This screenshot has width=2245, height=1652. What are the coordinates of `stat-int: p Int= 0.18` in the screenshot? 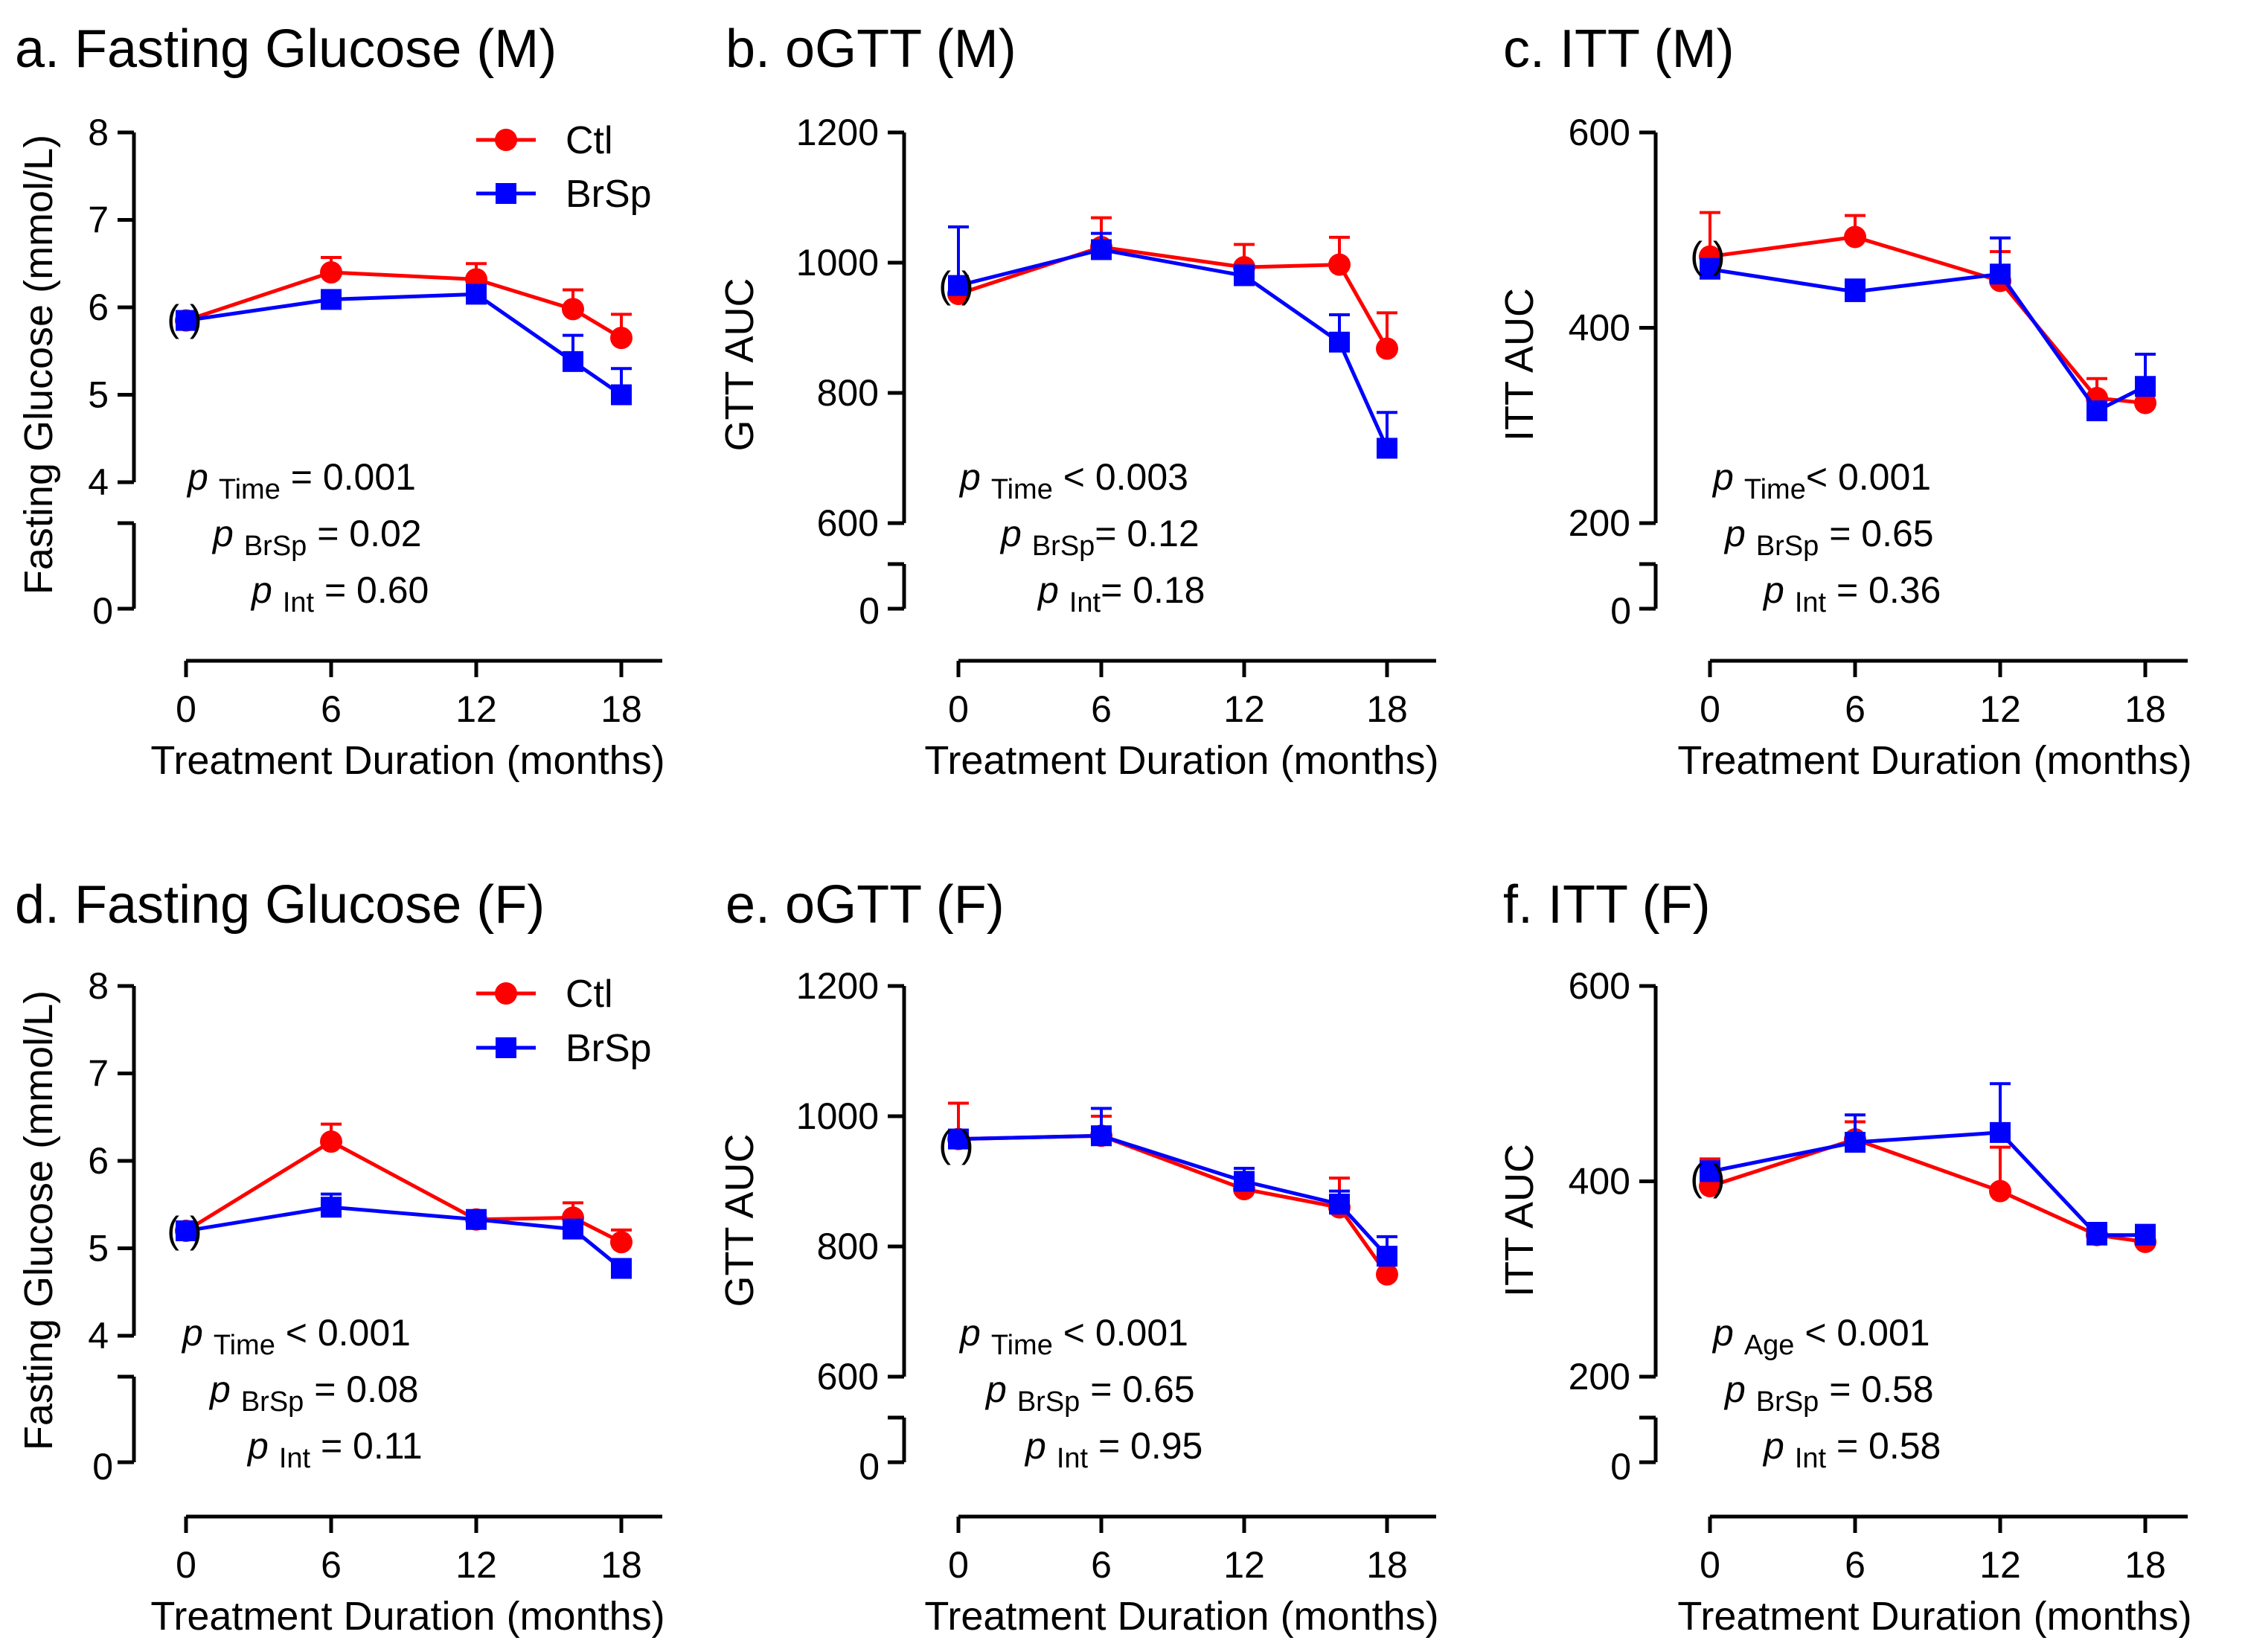 It's located at (1121, 593).